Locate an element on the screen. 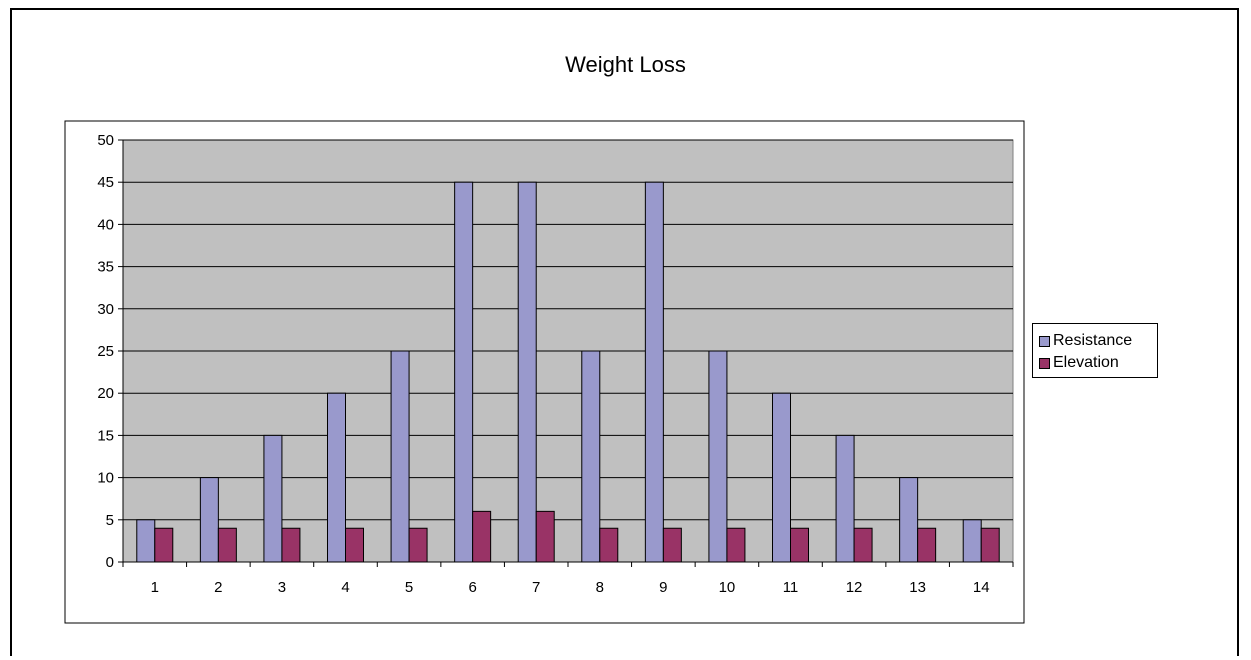 The height and width of the screenshot is (660, 1251). legend-item-resistance: Resistance is located at coordinates (1098, 341).